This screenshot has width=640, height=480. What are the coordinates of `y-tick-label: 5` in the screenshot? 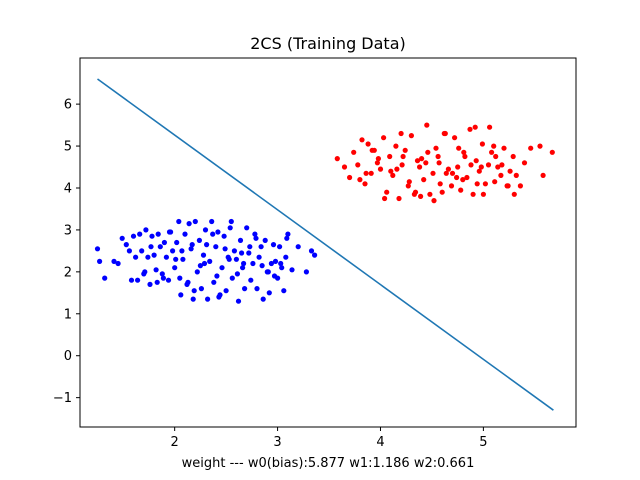 It's located at (68, 147).